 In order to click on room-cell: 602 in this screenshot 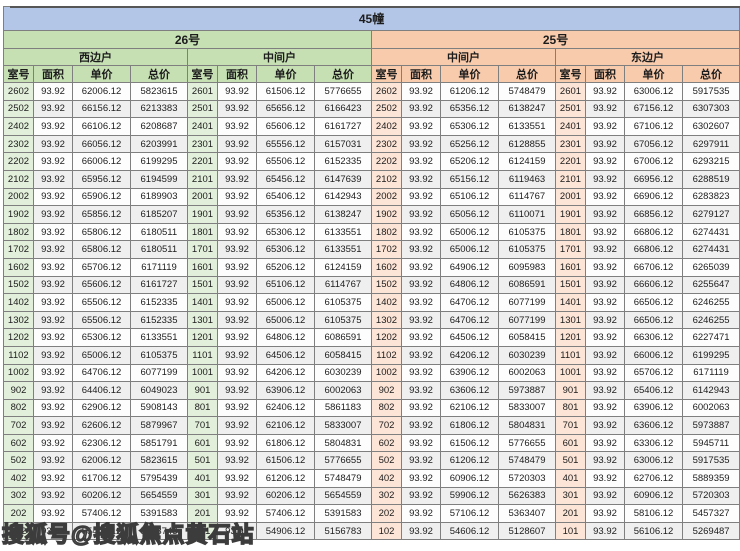, I will do `click(386, 443)`.